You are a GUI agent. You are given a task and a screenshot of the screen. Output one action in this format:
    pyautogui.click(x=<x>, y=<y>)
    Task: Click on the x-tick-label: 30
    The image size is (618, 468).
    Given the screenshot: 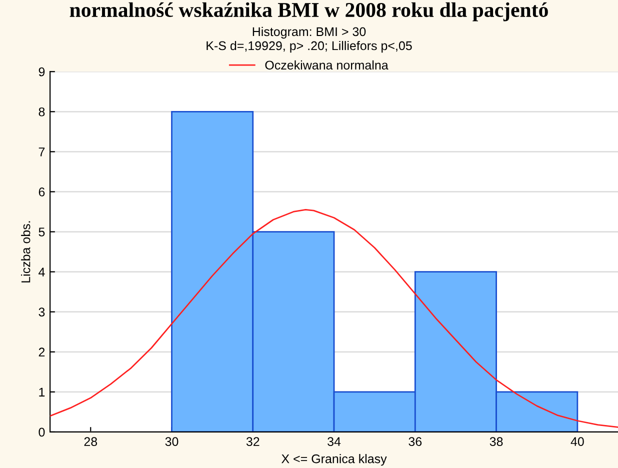 What is the action you would take?
    pyautogui.click(x=171, y=441)
    